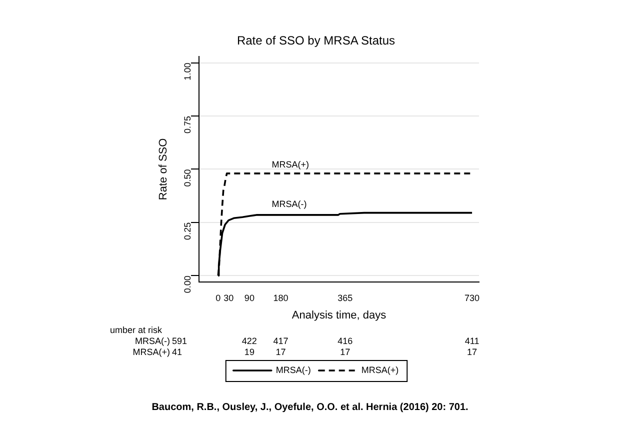  What do you see at coordinates (339, 315) in the screenshot?
I see `x-axis-title: Analysis time, days` at bounding box center [339, 315].